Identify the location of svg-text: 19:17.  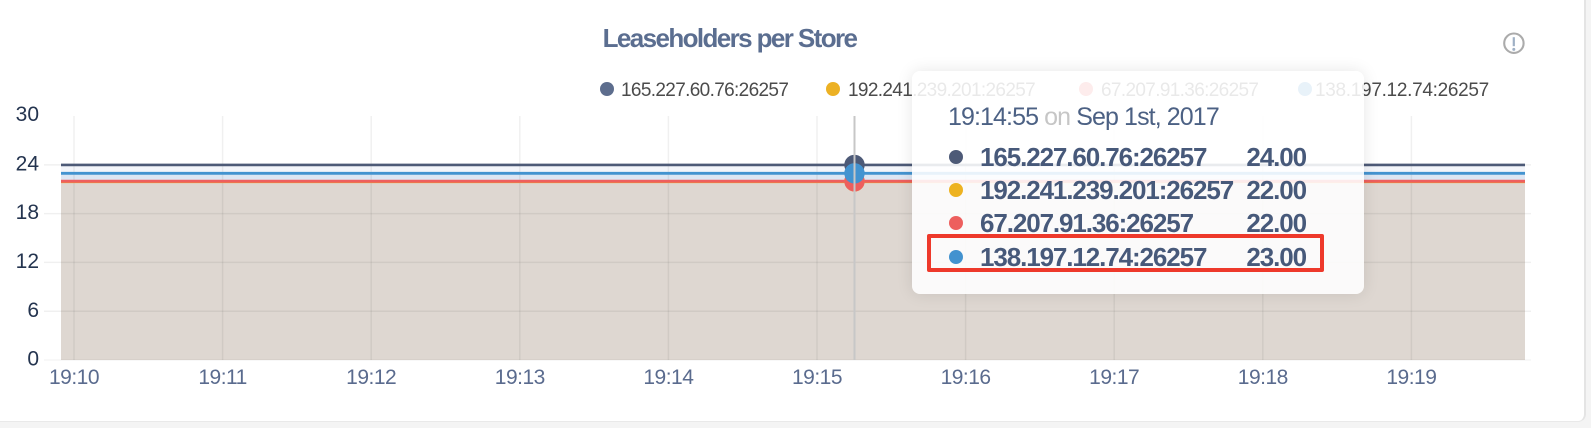
(1114, 377).